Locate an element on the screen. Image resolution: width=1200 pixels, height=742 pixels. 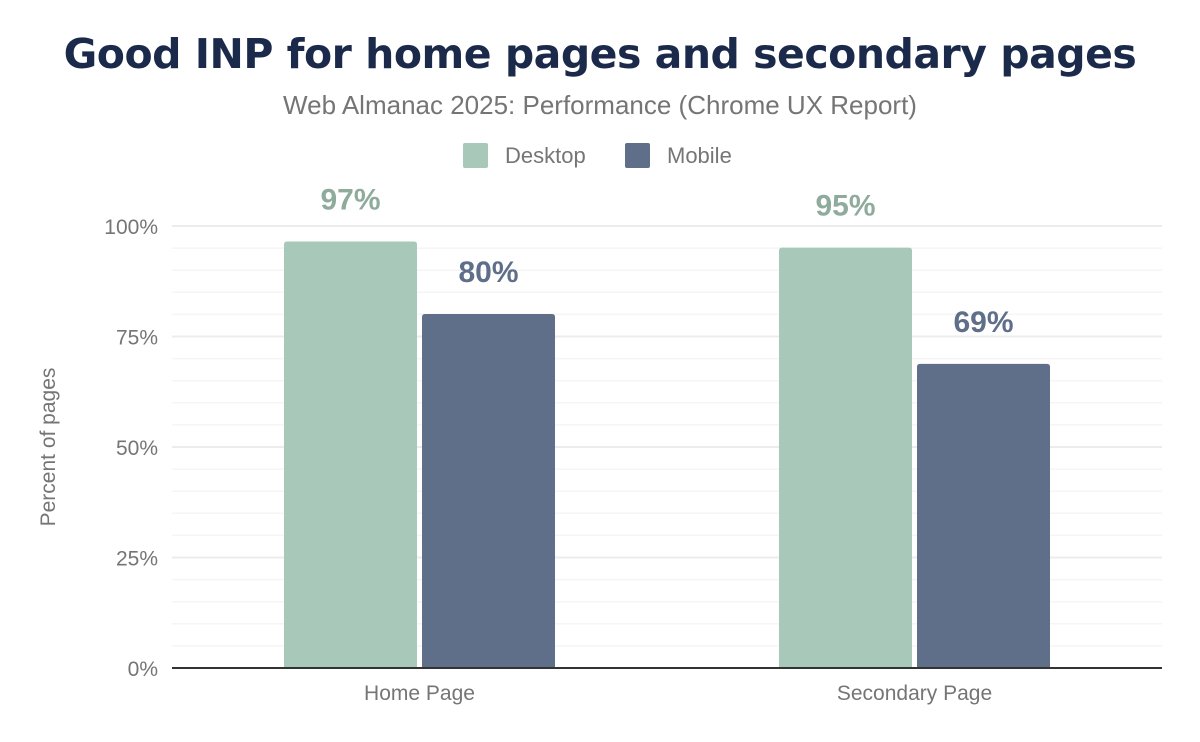
legend-swatch-mobile is located at coordinates (637, 155).